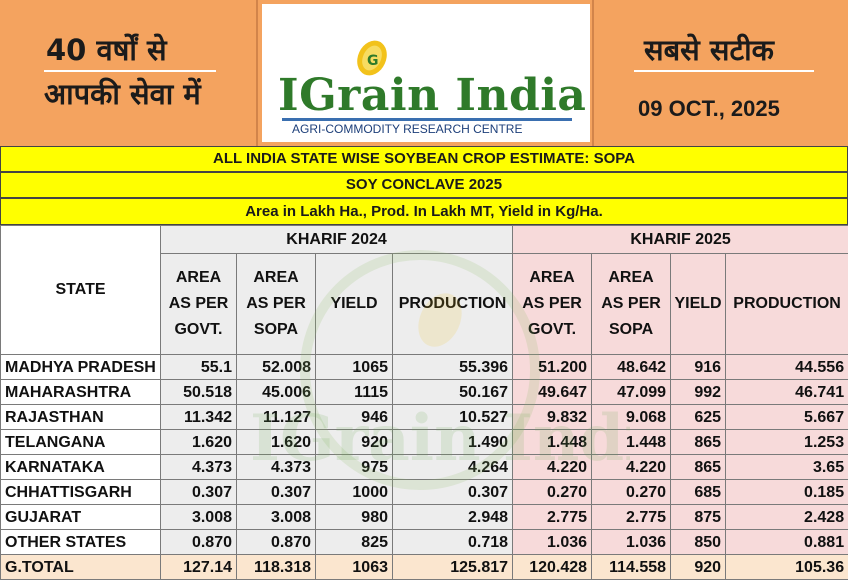  Describe the element at coordinates (552, 392) in the screenshot. I see `cell-2025-area-govt: 49.647` at that location.